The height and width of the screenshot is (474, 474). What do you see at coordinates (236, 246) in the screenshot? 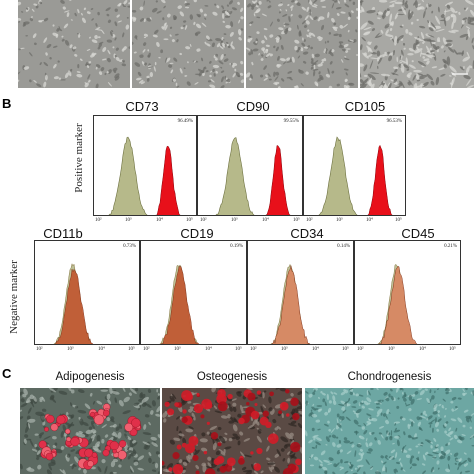
I see `percent-cd19: 0.19%` at bounding box center [236, 246].